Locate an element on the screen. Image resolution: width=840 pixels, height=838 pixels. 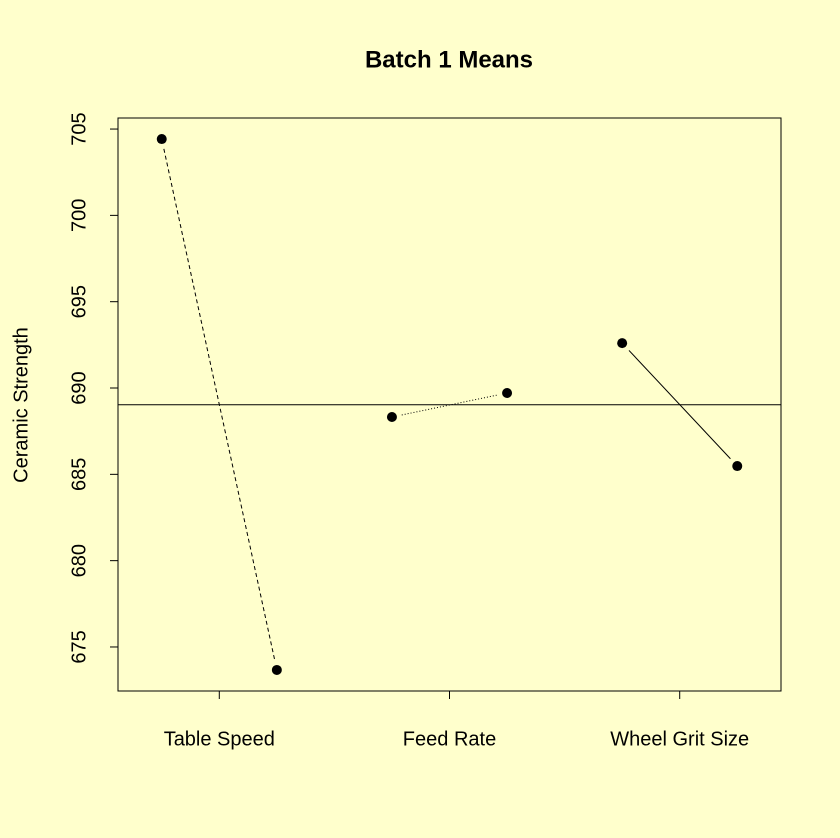
y-tick-label: 690 is located at coordinates (79, 387).